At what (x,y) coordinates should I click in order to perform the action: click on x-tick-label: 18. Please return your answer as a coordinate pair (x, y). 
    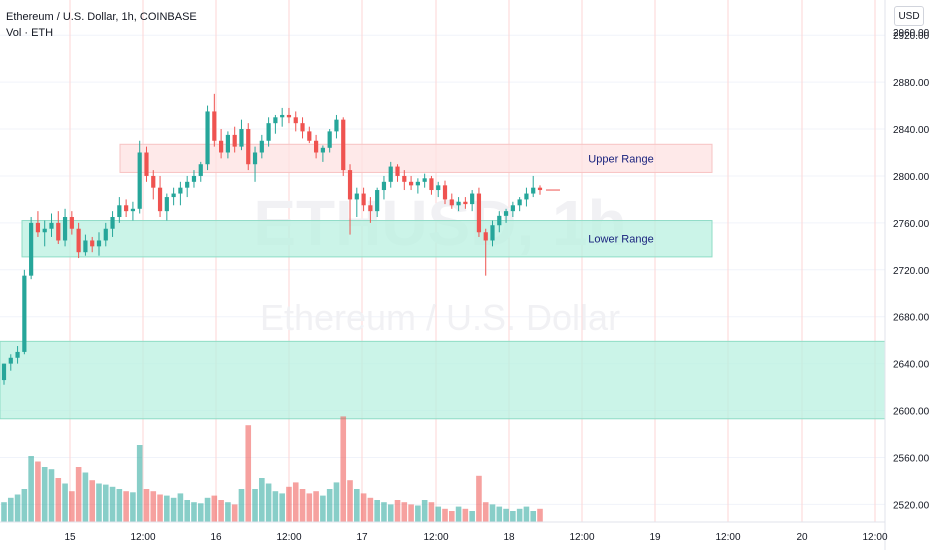
    Looking at the image, I should click on (509, 537).